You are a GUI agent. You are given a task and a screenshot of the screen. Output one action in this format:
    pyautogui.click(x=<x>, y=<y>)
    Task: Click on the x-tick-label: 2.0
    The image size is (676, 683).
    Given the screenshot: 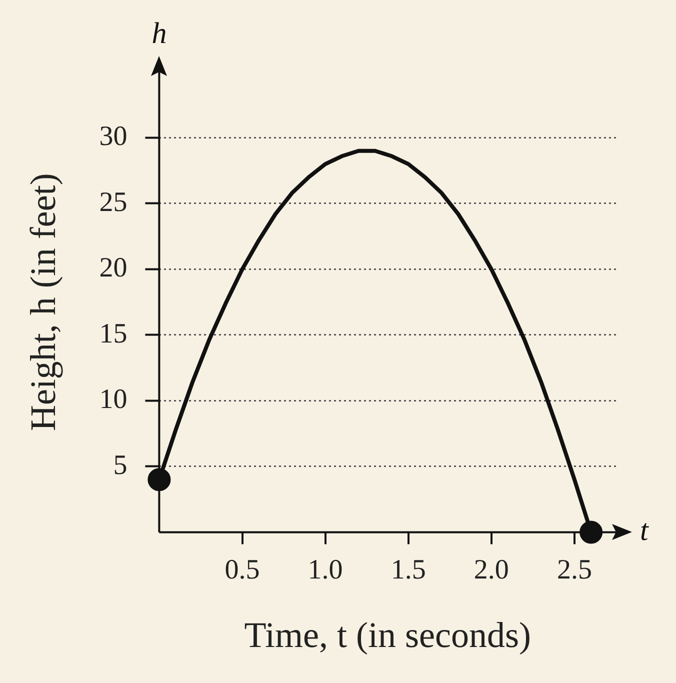 What is the action you would take?
    pyautogui.click(x=491, y=570)
    